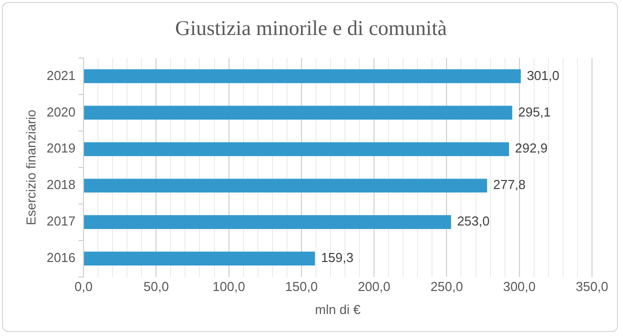  I want to click on data-label: 301,0, so click(543, 75).